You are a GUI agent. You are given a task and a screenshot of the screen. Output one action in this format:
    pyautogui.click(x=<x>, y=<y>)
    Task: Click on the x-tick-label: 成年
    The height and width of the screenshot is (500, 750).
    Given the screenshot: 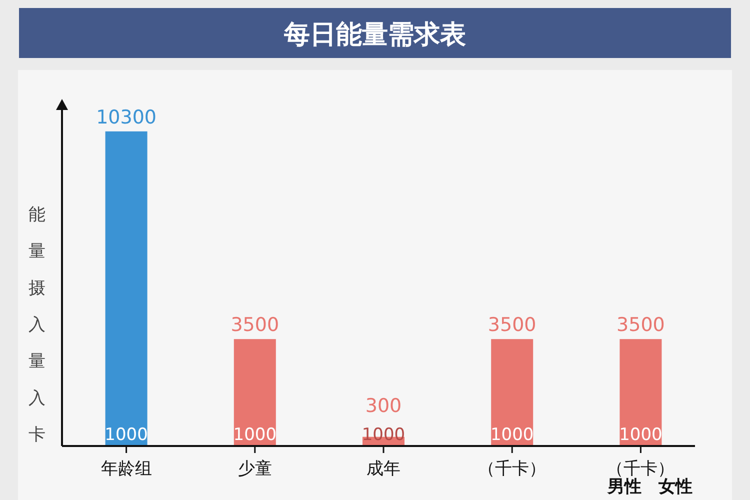 What is the action you would take?
    pyautogui.click(x=383, y=469)
    